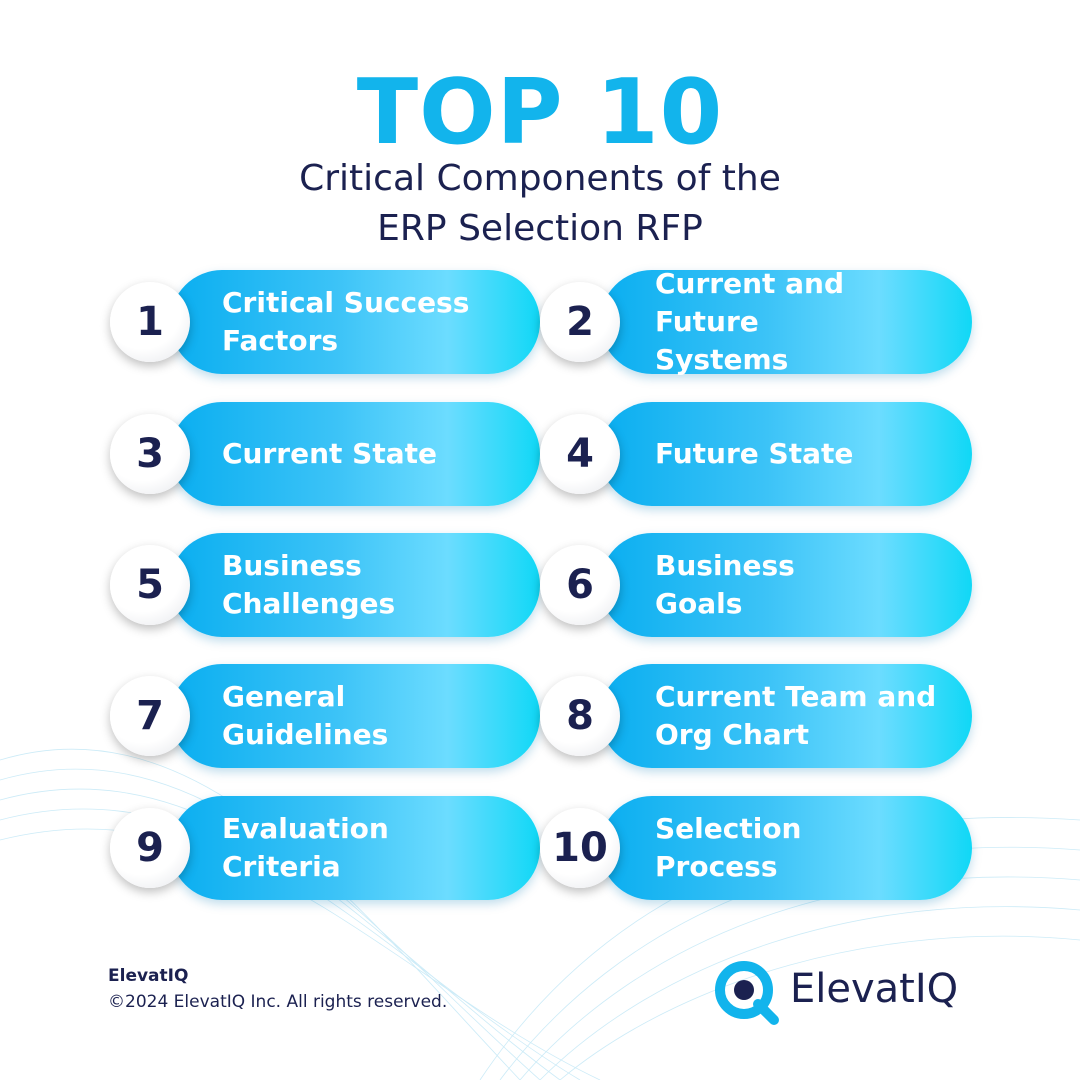 The height and width of the screenshot is (1080, 1080). I want to click on item-label: Current Team and Org Chart, so click(803, 716).